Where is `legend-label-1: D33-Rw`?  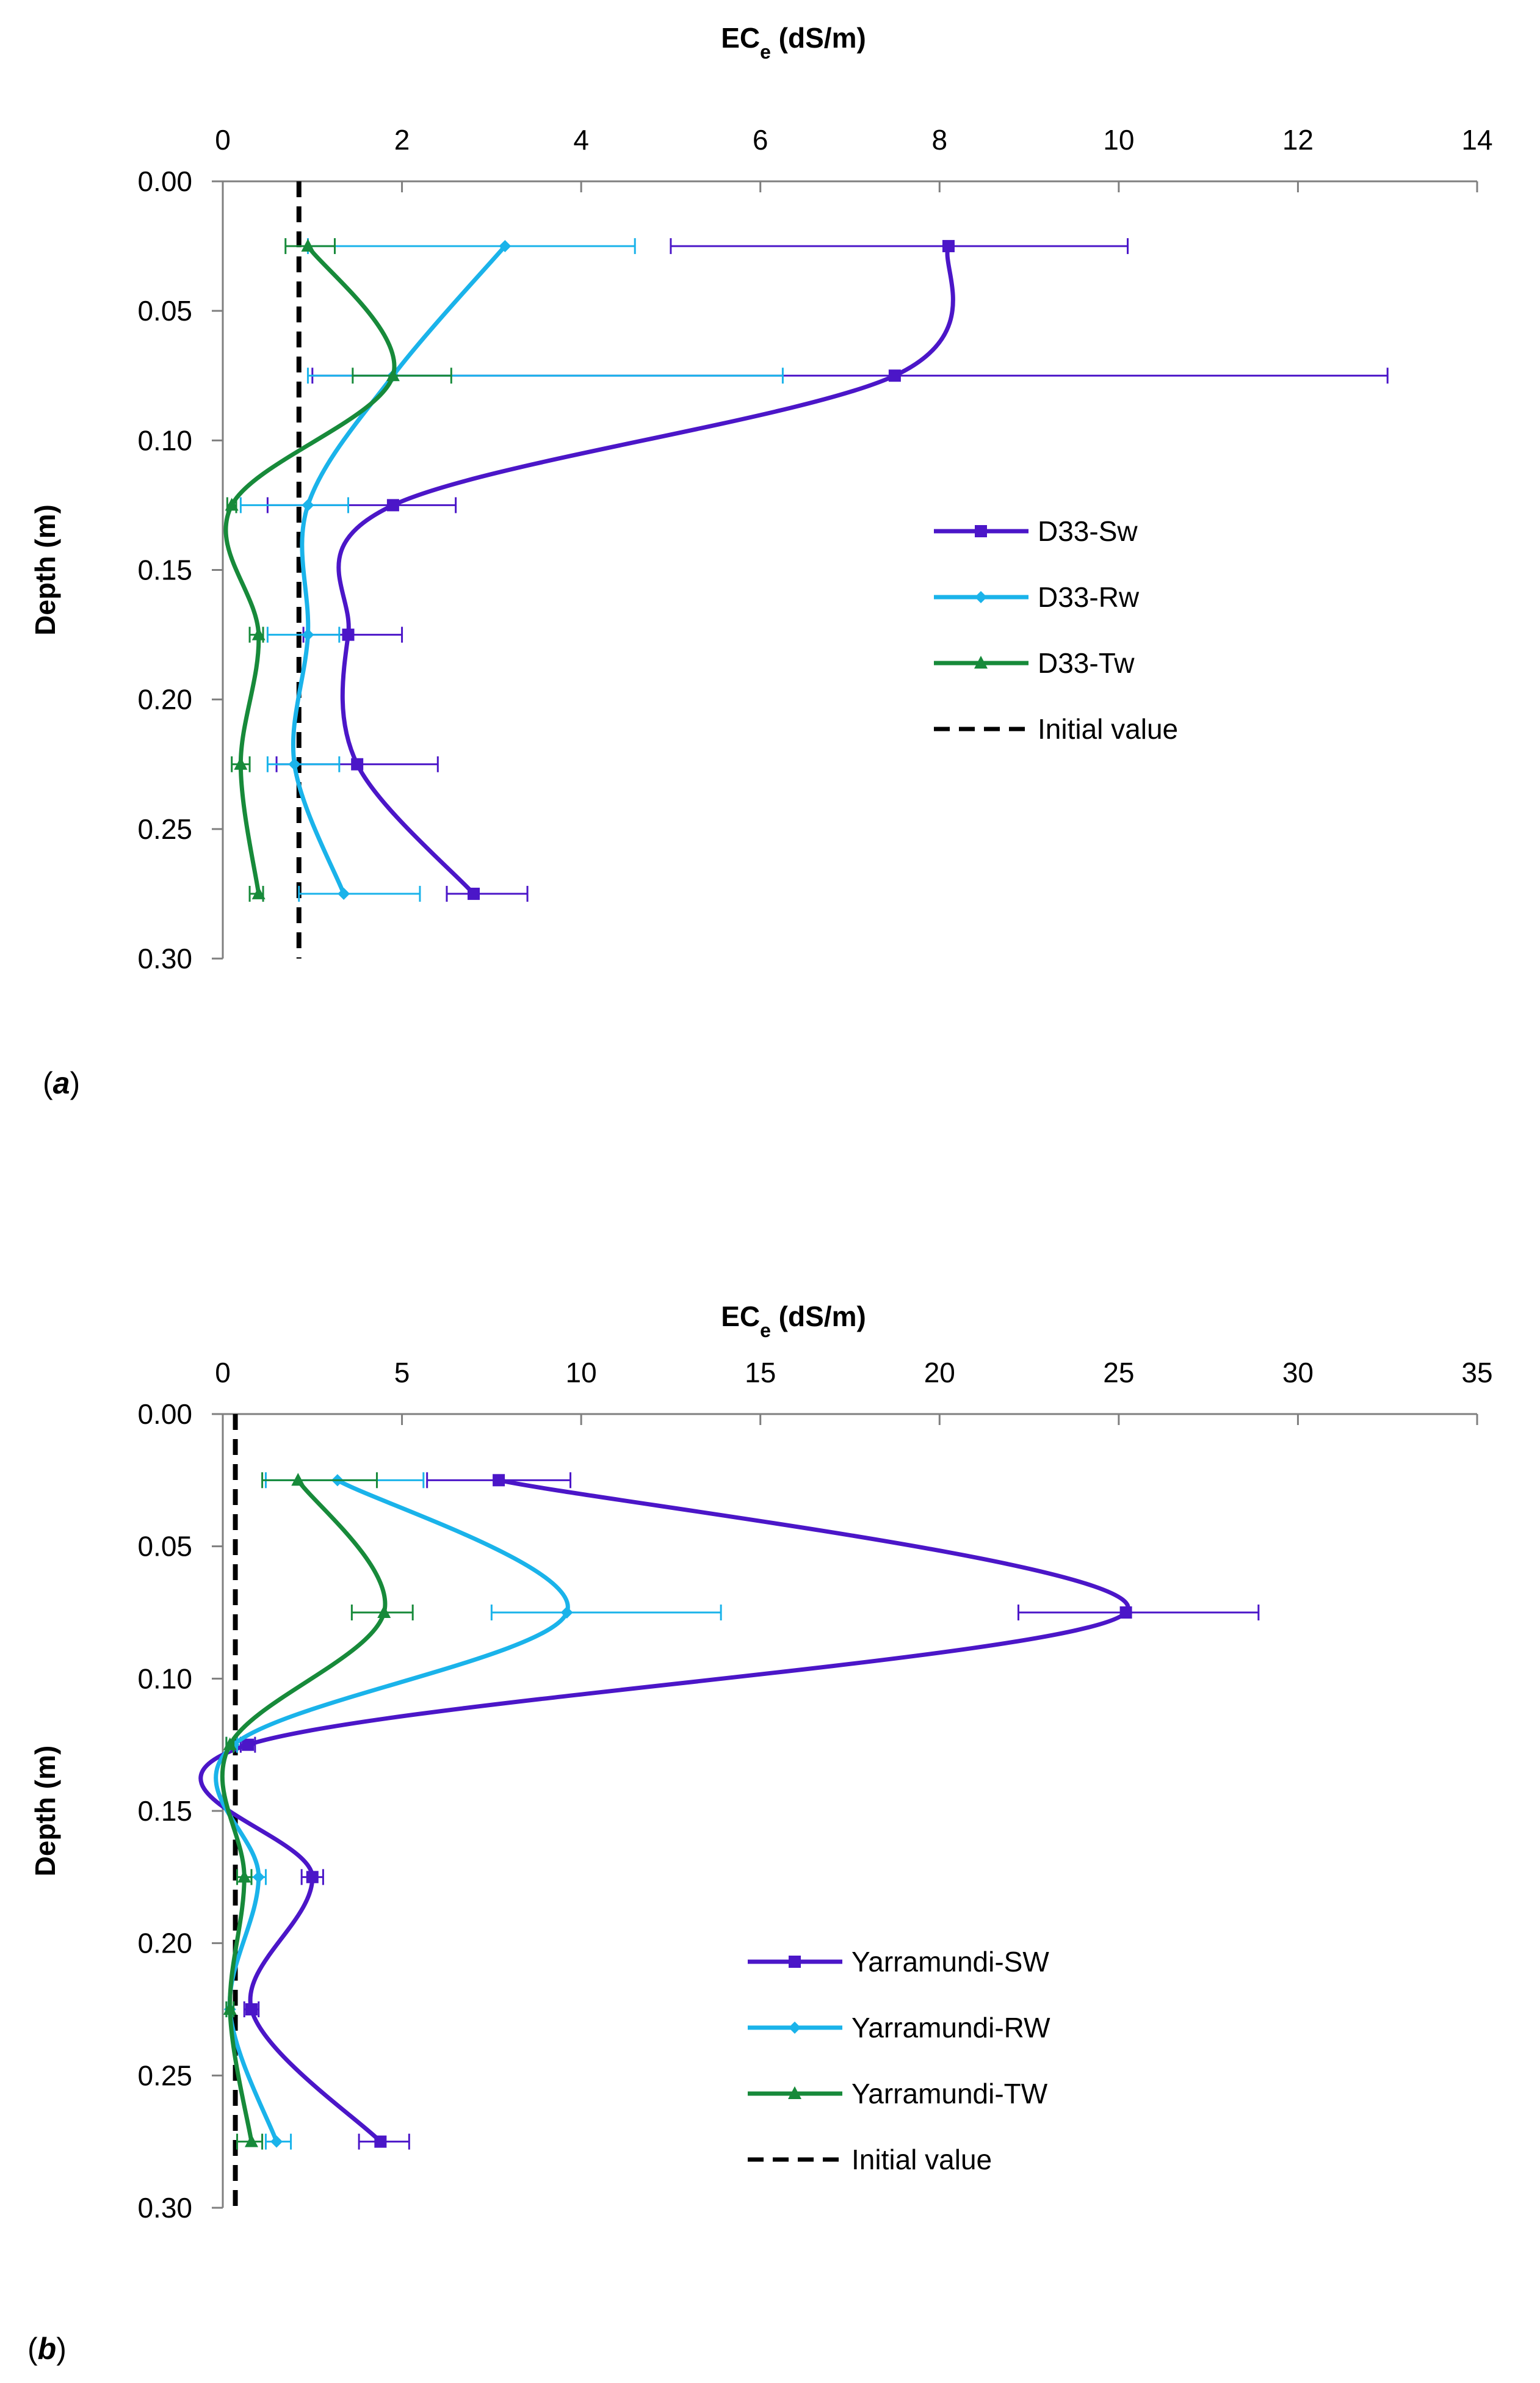
legend-label-1: D33-Rw is located at coordinates (1089, 597).